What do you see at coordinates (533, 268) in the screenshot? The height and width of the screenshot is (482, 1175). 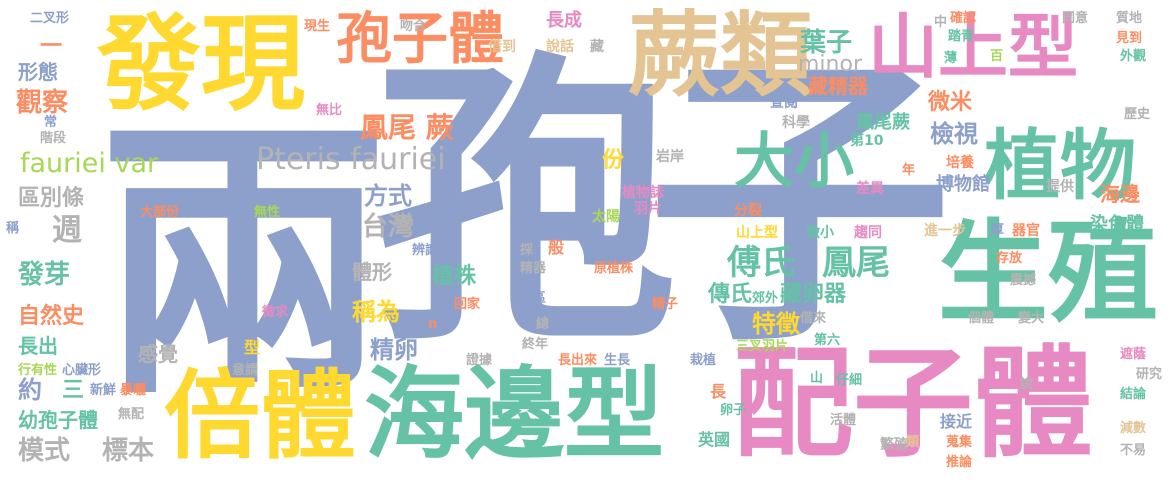 I see `word: 精器` at bounding box center [533, 268].